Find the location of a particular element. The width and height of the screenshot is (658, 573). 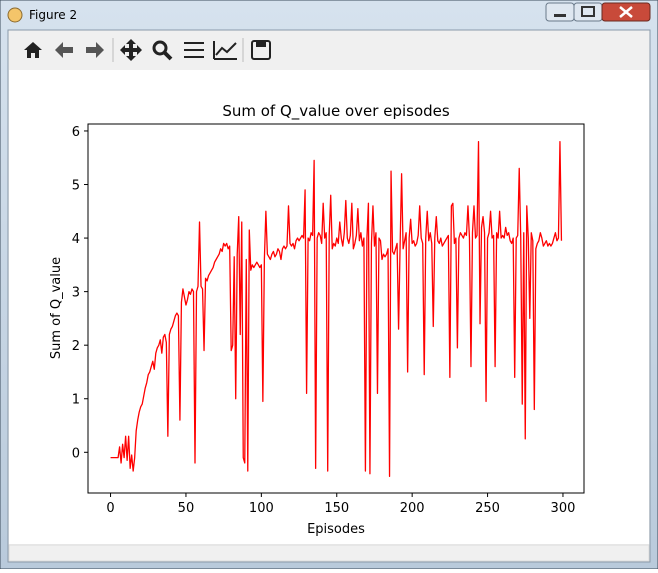

zoom-handle is located at coordinates (167, 55).